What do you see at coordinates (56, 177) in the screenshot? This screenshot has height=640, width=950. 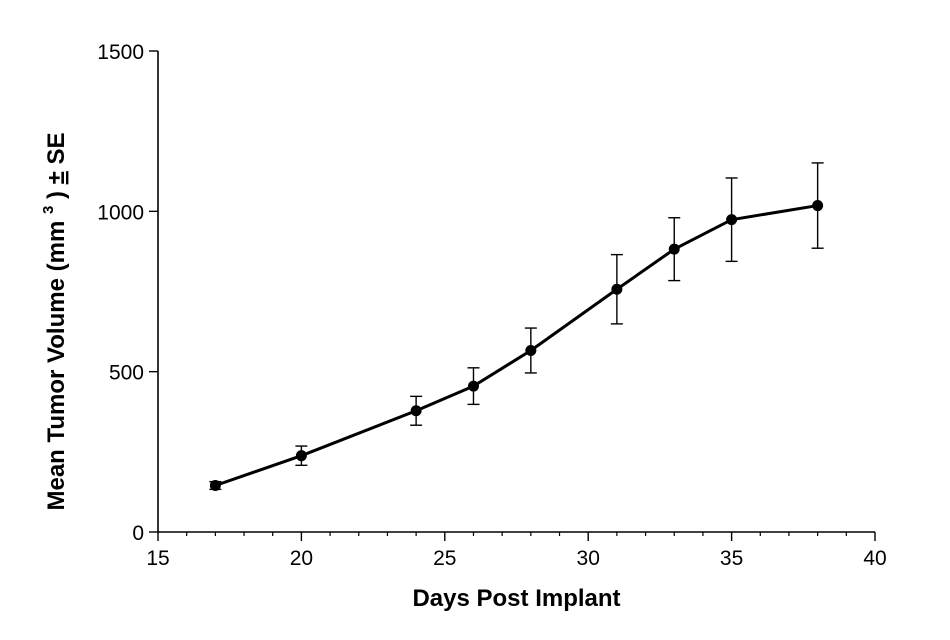 I see `y-axis-label-plusminus: ±` at bounding box center [56, 177].